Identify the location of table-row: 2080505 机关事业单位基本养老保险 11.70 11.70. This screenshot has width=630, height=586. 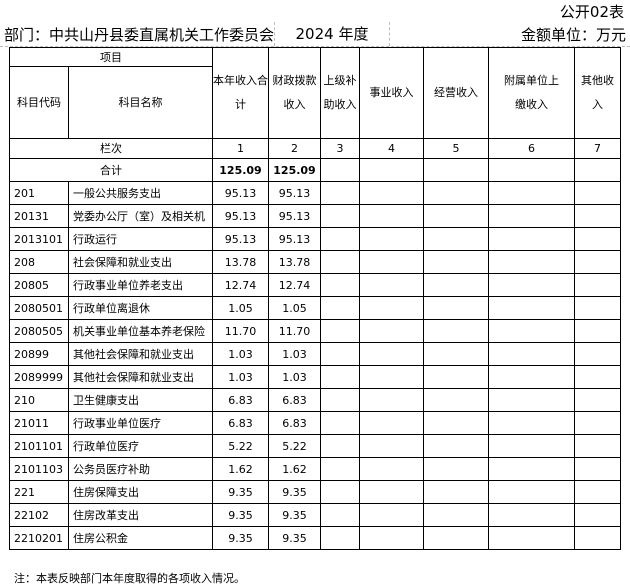
(315, 331).